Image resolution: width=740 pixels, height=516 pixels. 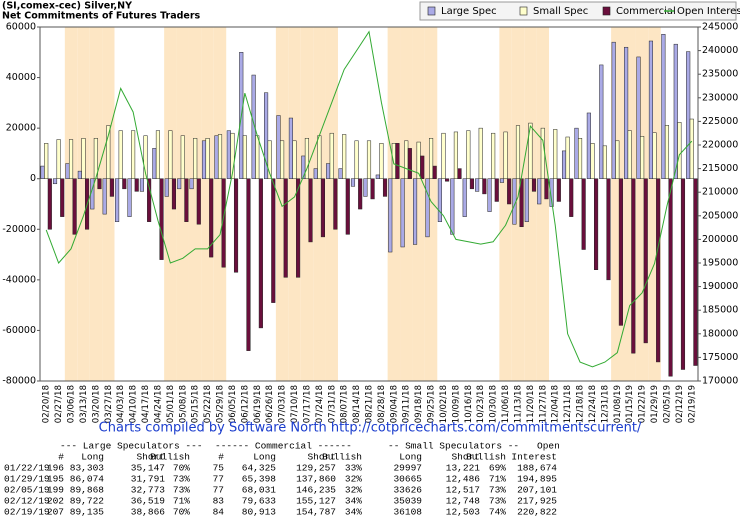 What do you see at coordinates (720, 357) in the screenshot?
I see `y2-tick-label: 175000` at bounding box center [720, 357].